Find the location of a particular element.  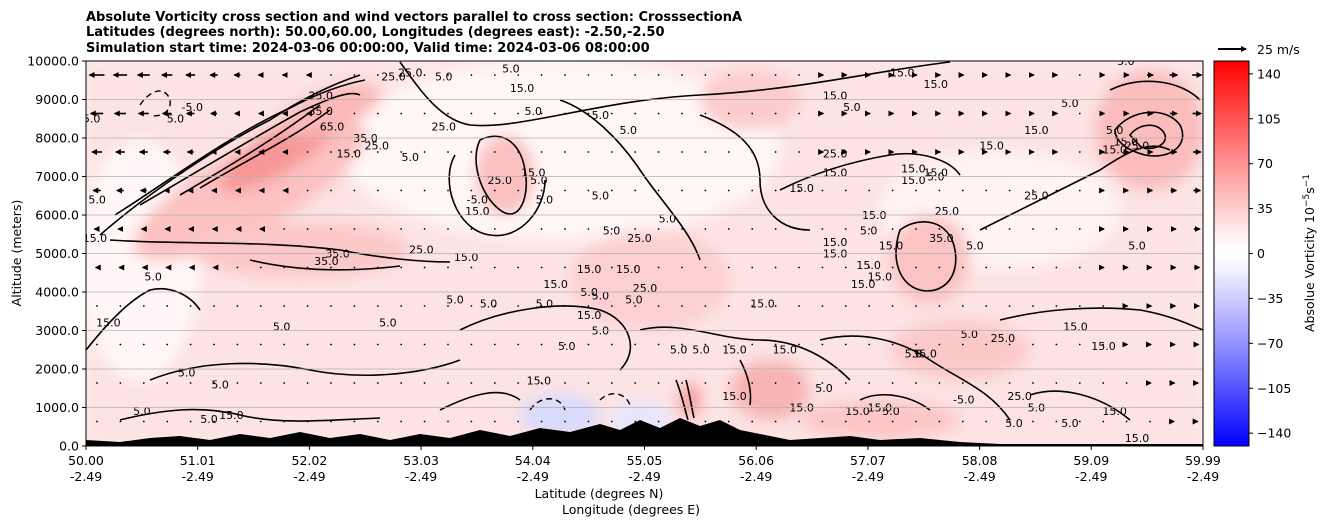

colorbar-tick-label: −105 is located at coordinates (1274, 388).